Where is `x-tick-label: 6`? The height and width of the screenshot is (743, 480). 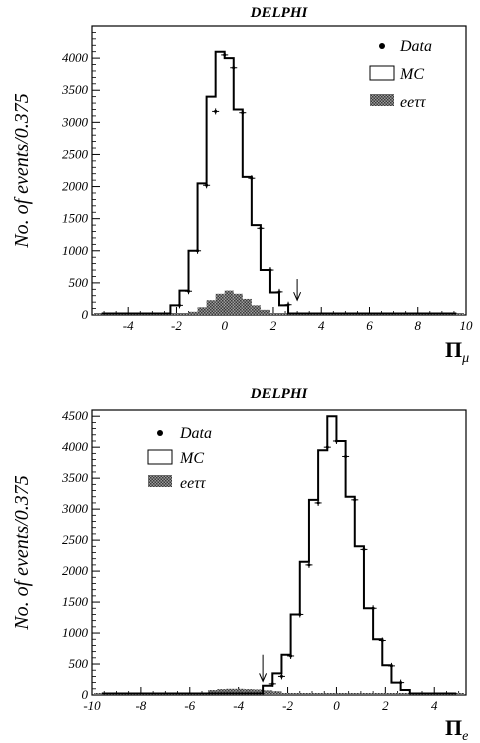
x-tick-label: 6 is located at coordinates (369, 325).